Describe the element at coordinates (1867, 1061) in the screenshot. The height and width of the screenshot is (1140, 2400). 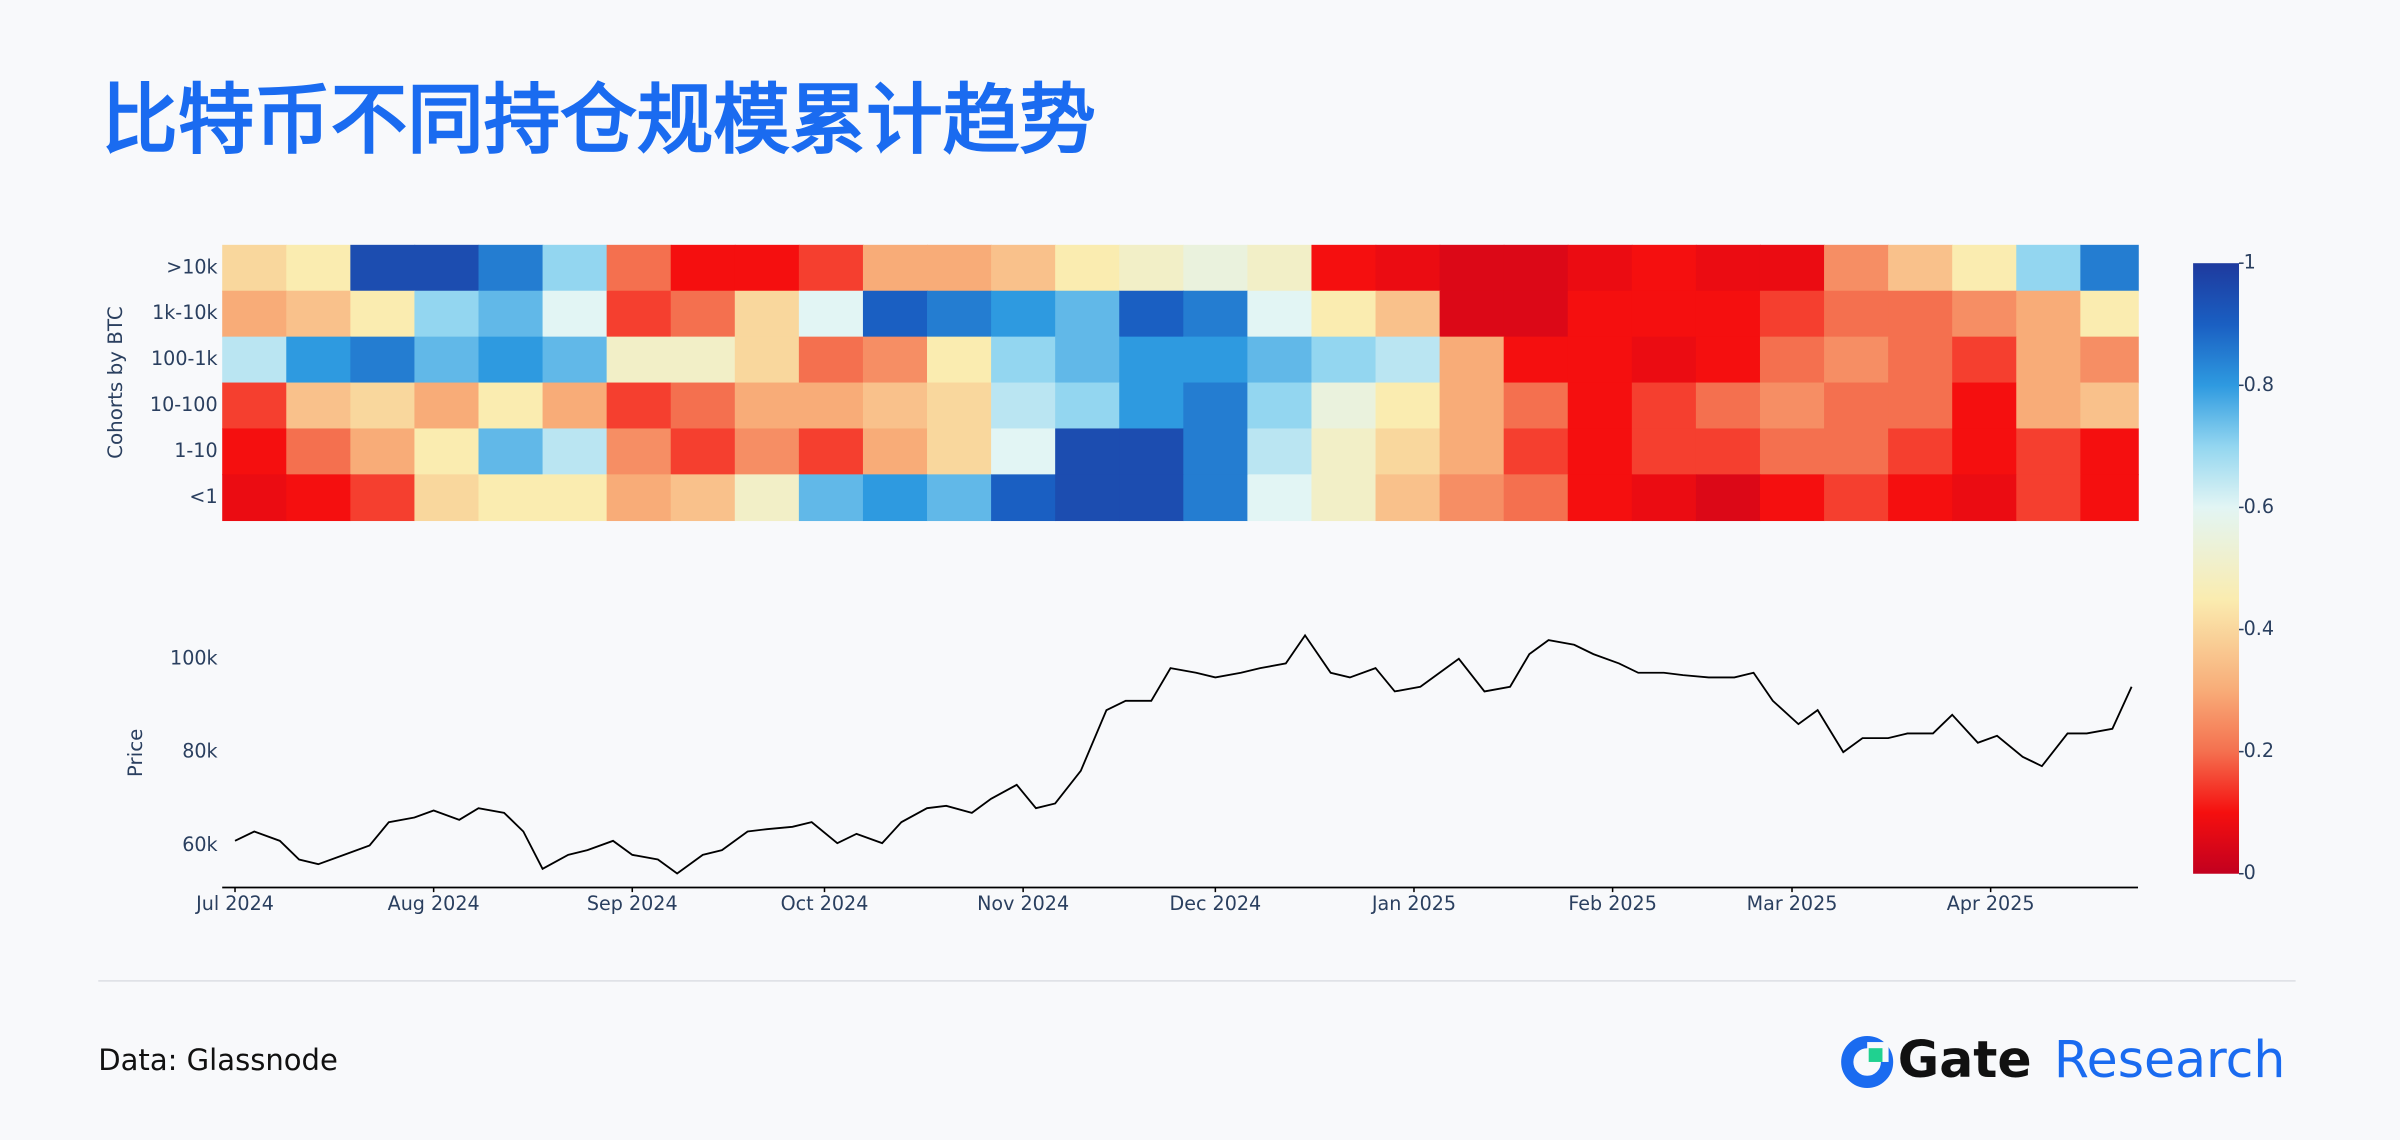
I see `logo-icon` at that location.